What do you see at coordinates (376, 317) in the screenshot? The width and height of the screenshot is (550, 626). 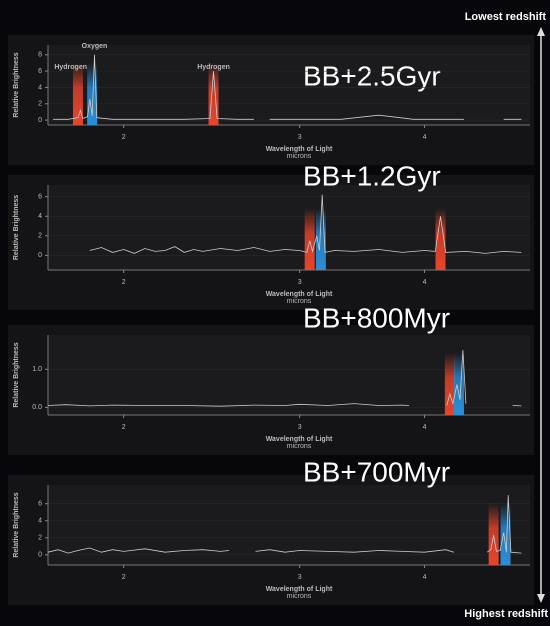 I see `panel-title: BB+800Myr` at bounding box center [376, 317].